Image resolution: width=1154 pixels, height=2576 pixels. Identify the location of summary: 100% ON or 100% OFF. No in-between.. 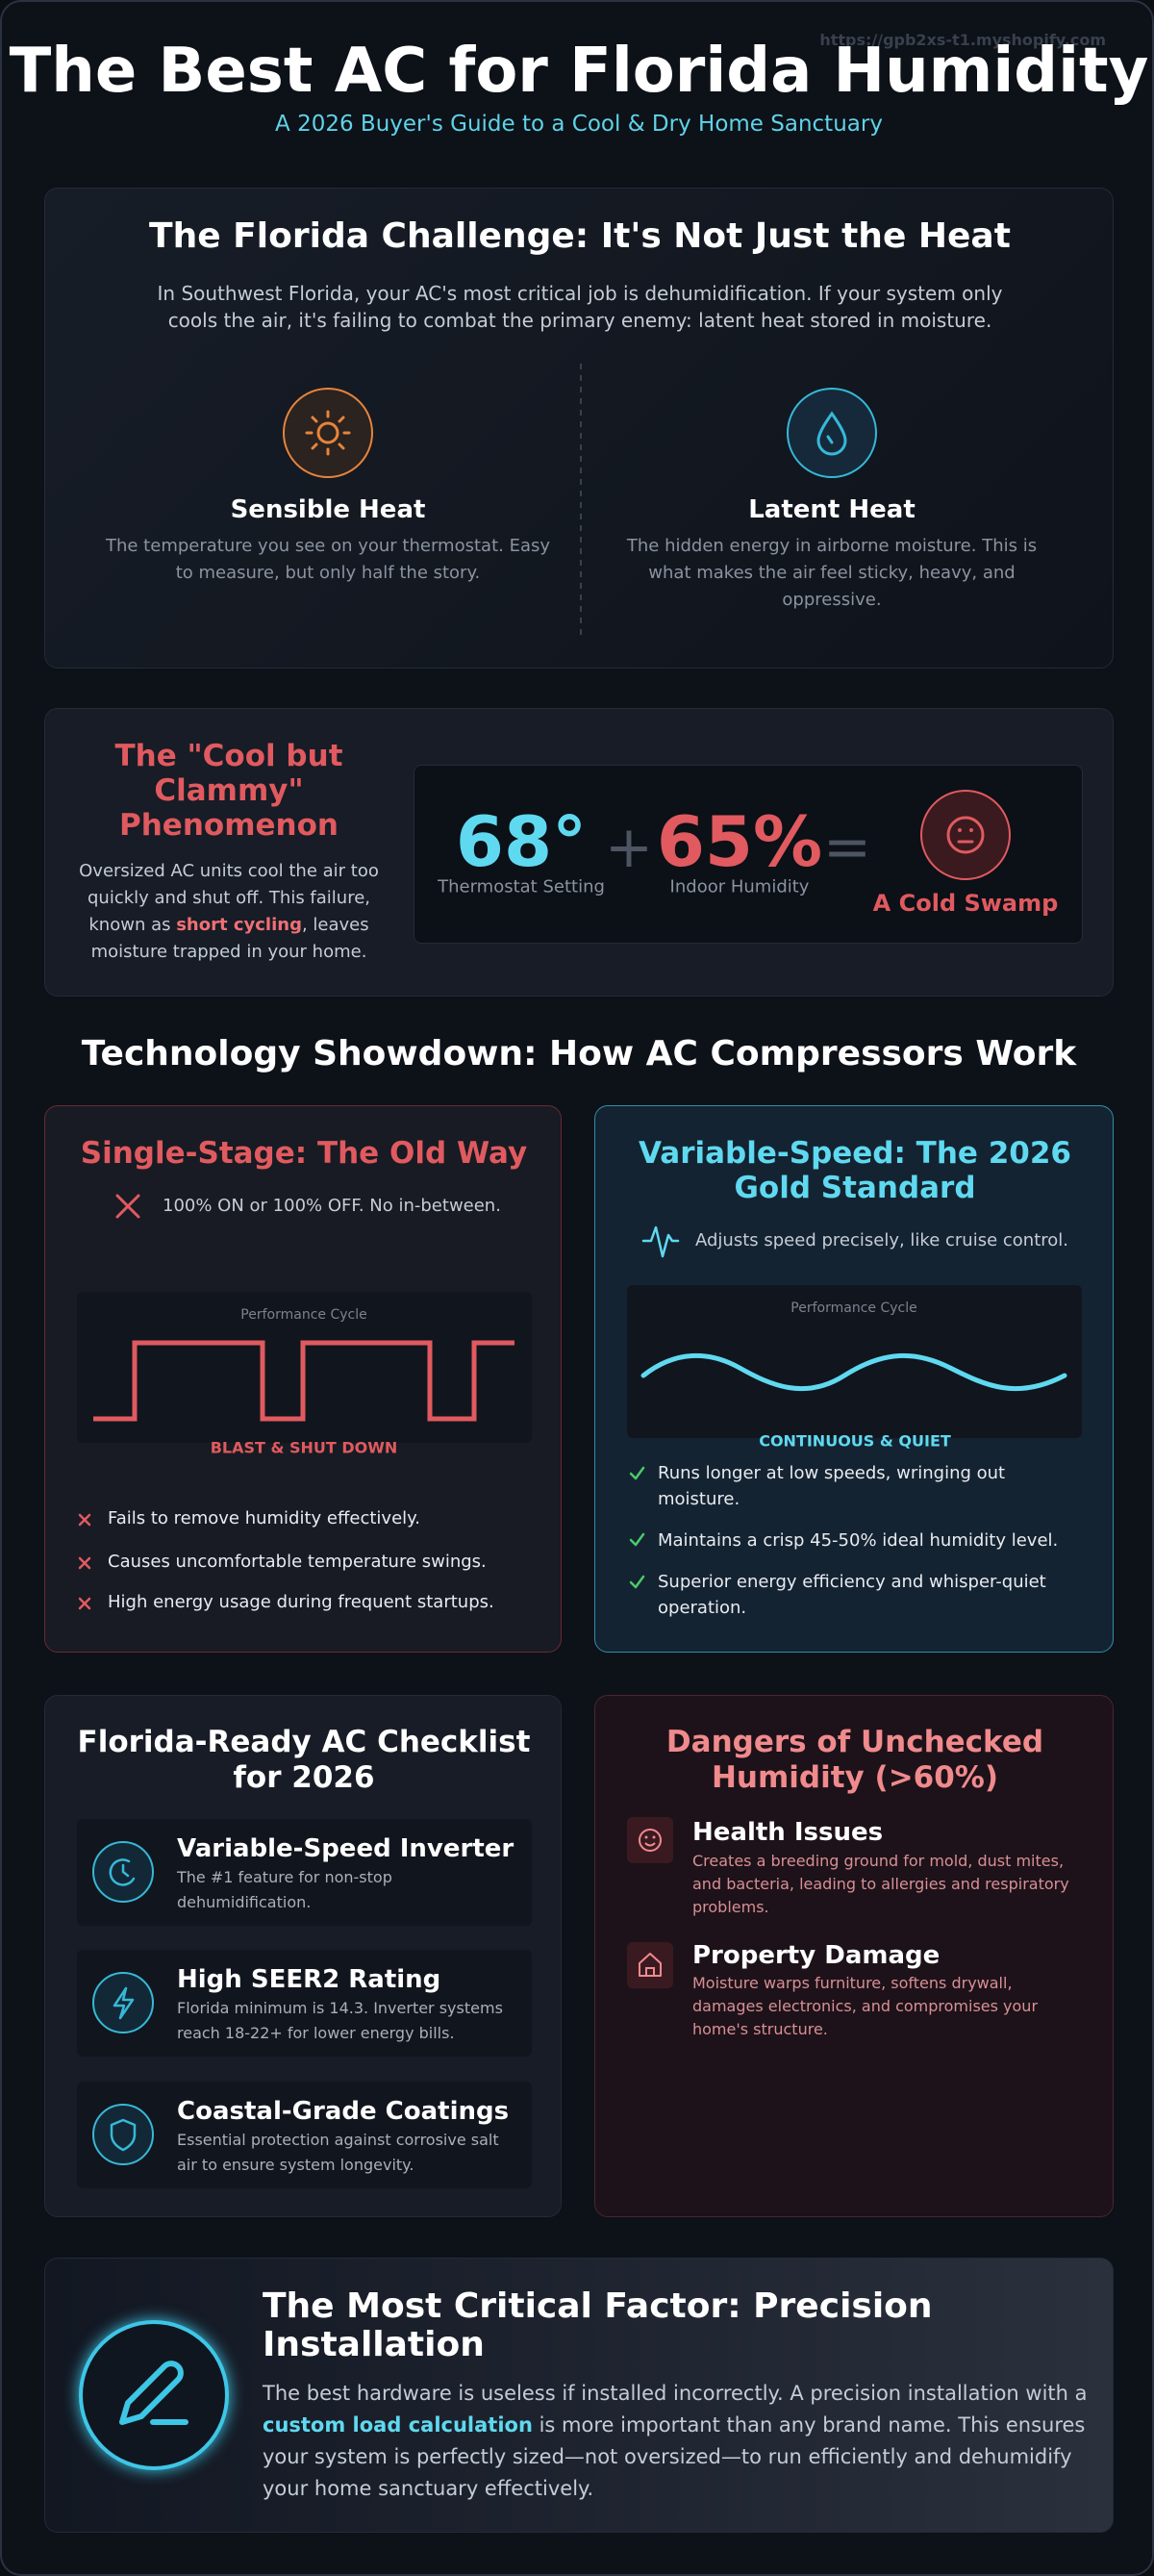
(332, 1206).